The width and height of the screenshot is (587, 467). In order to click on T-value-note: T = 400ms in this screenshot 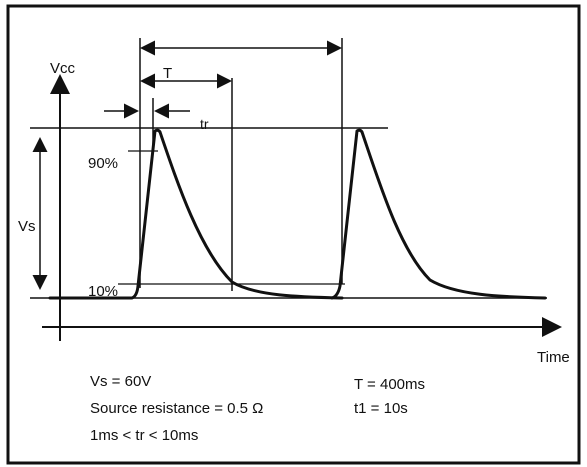, I will do `click(389, 384)`.